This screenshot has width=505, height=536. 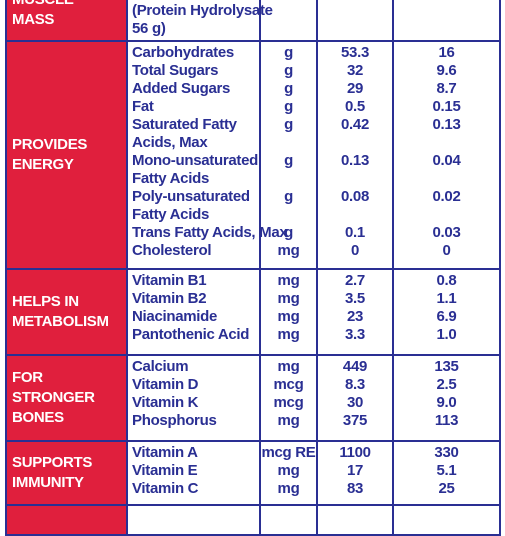 What do you see at coordinates (355, 488) in the screenshot?
I see `value-per-100g: 83` at bounding box center [355, 488].